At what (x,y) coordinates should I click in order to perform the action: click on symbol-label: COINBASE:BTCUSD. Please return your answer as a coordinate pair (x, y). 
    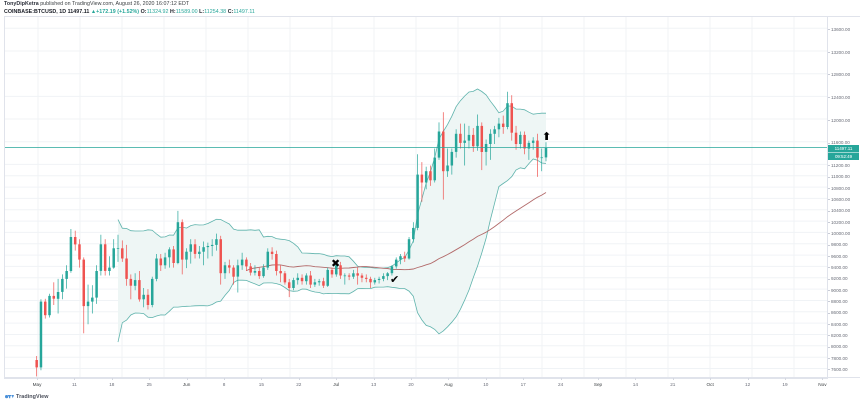
    Looking at the image, I should click on (30, 12).